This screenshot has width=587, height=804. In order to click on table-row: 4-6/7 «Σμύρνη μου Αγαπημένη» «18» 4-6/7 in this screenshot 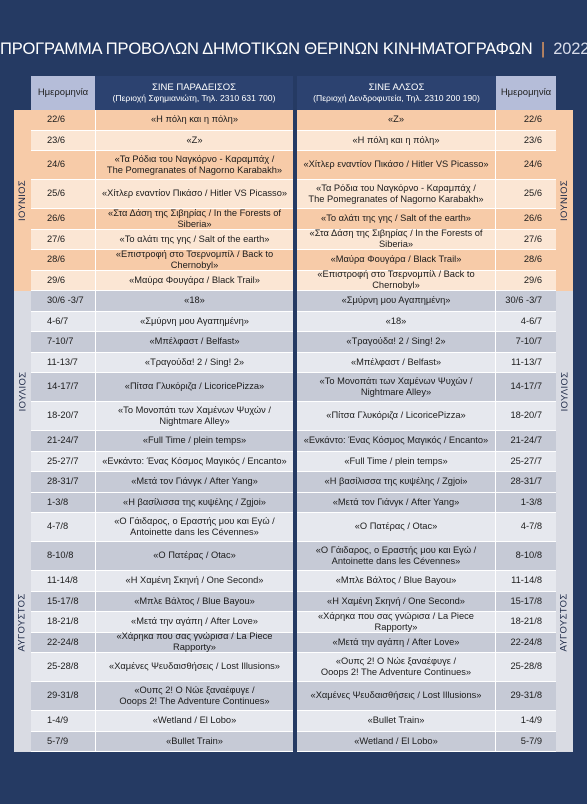, I will do `click(293, 321)`.